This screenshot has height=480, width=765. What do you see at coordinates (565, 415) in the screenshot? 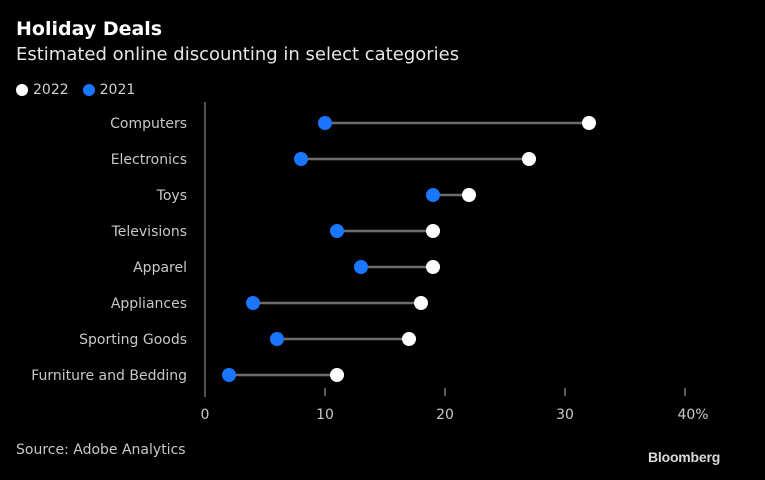
I see `x-tick-label: 30` at bounding box center [565, 415].